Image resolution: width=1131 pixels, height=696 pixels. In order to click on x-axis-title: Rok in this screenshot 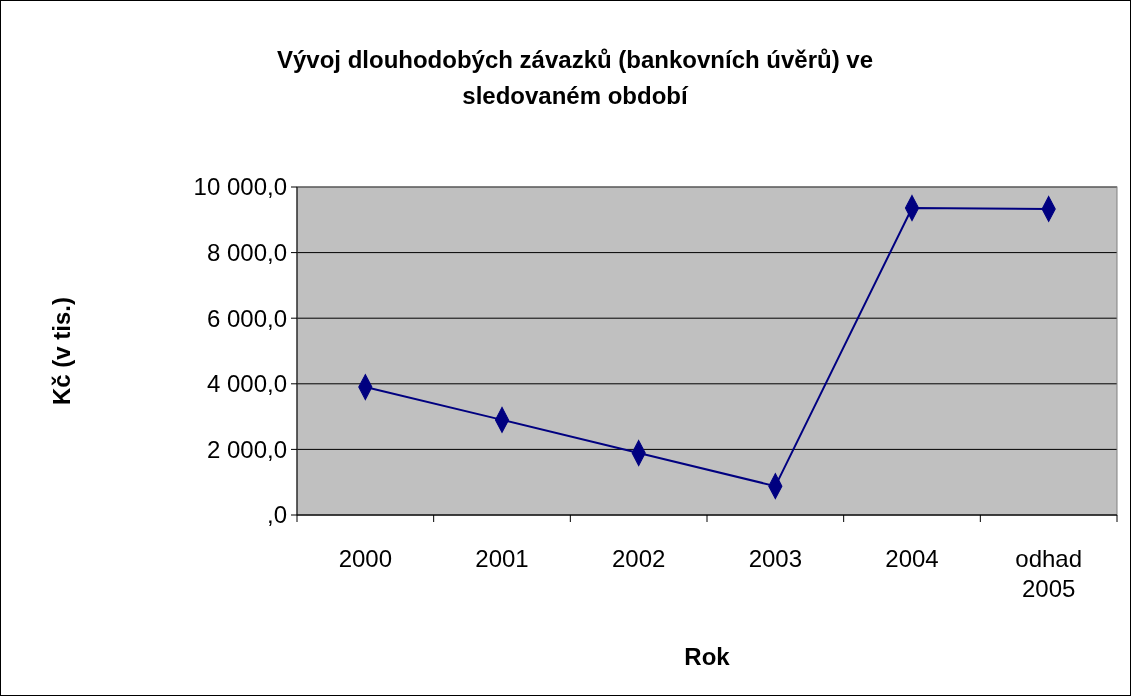, I will do `click(707, 656)`.